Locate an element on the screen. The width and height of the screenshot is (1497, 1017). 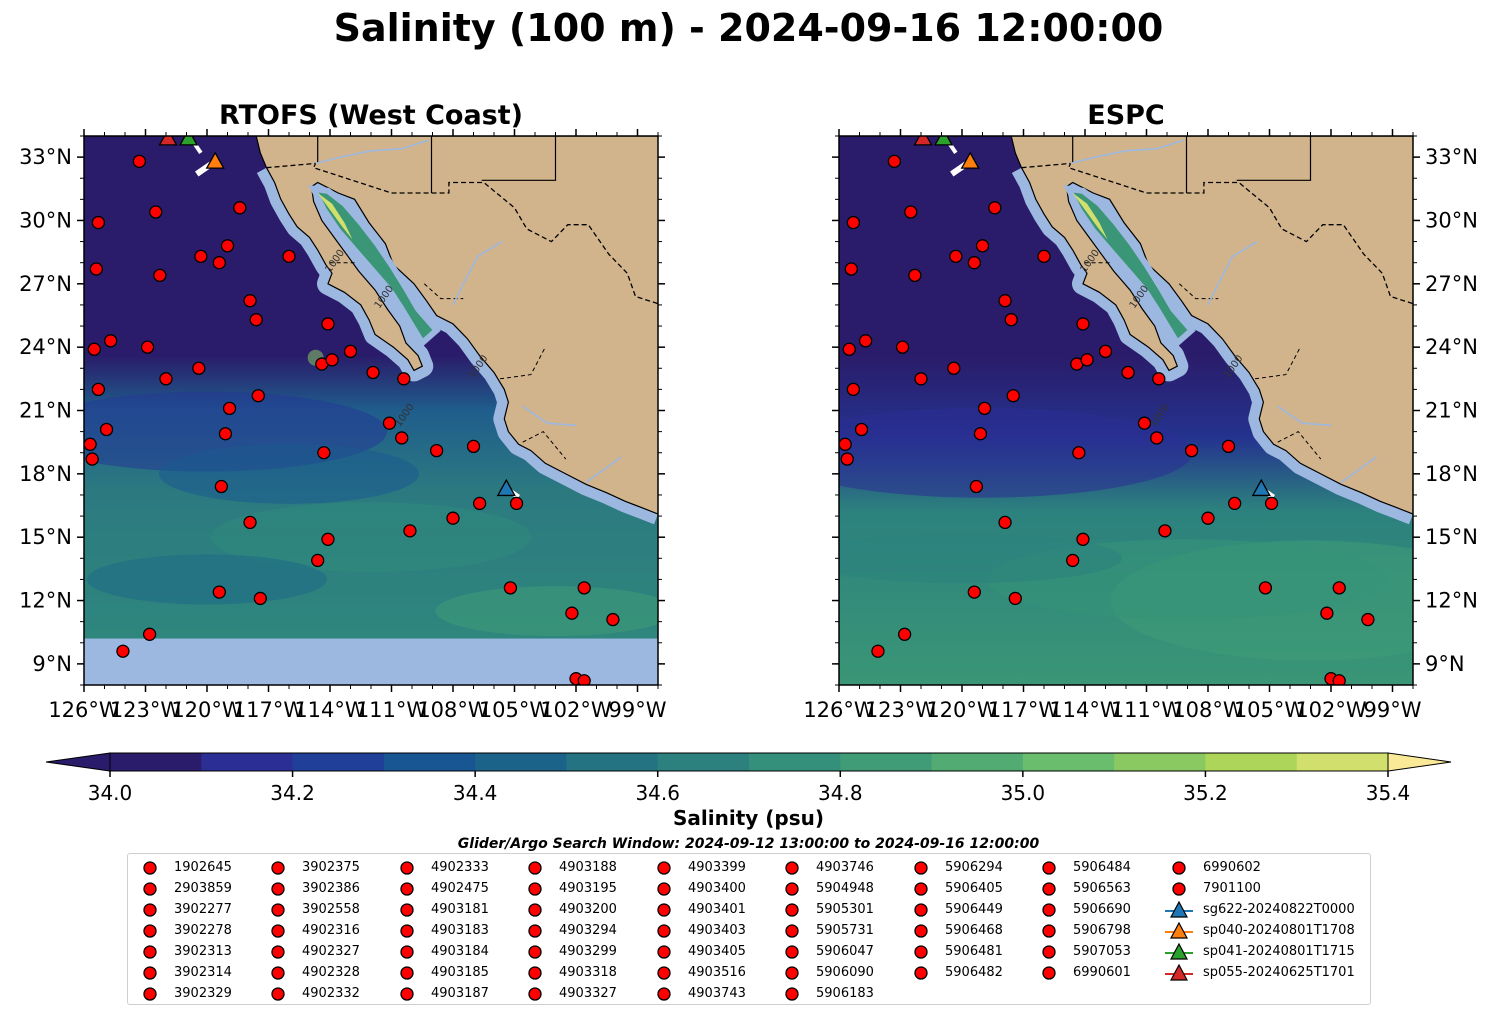
legend-item-argo: 5906449 is located at coordinates (955, 909).